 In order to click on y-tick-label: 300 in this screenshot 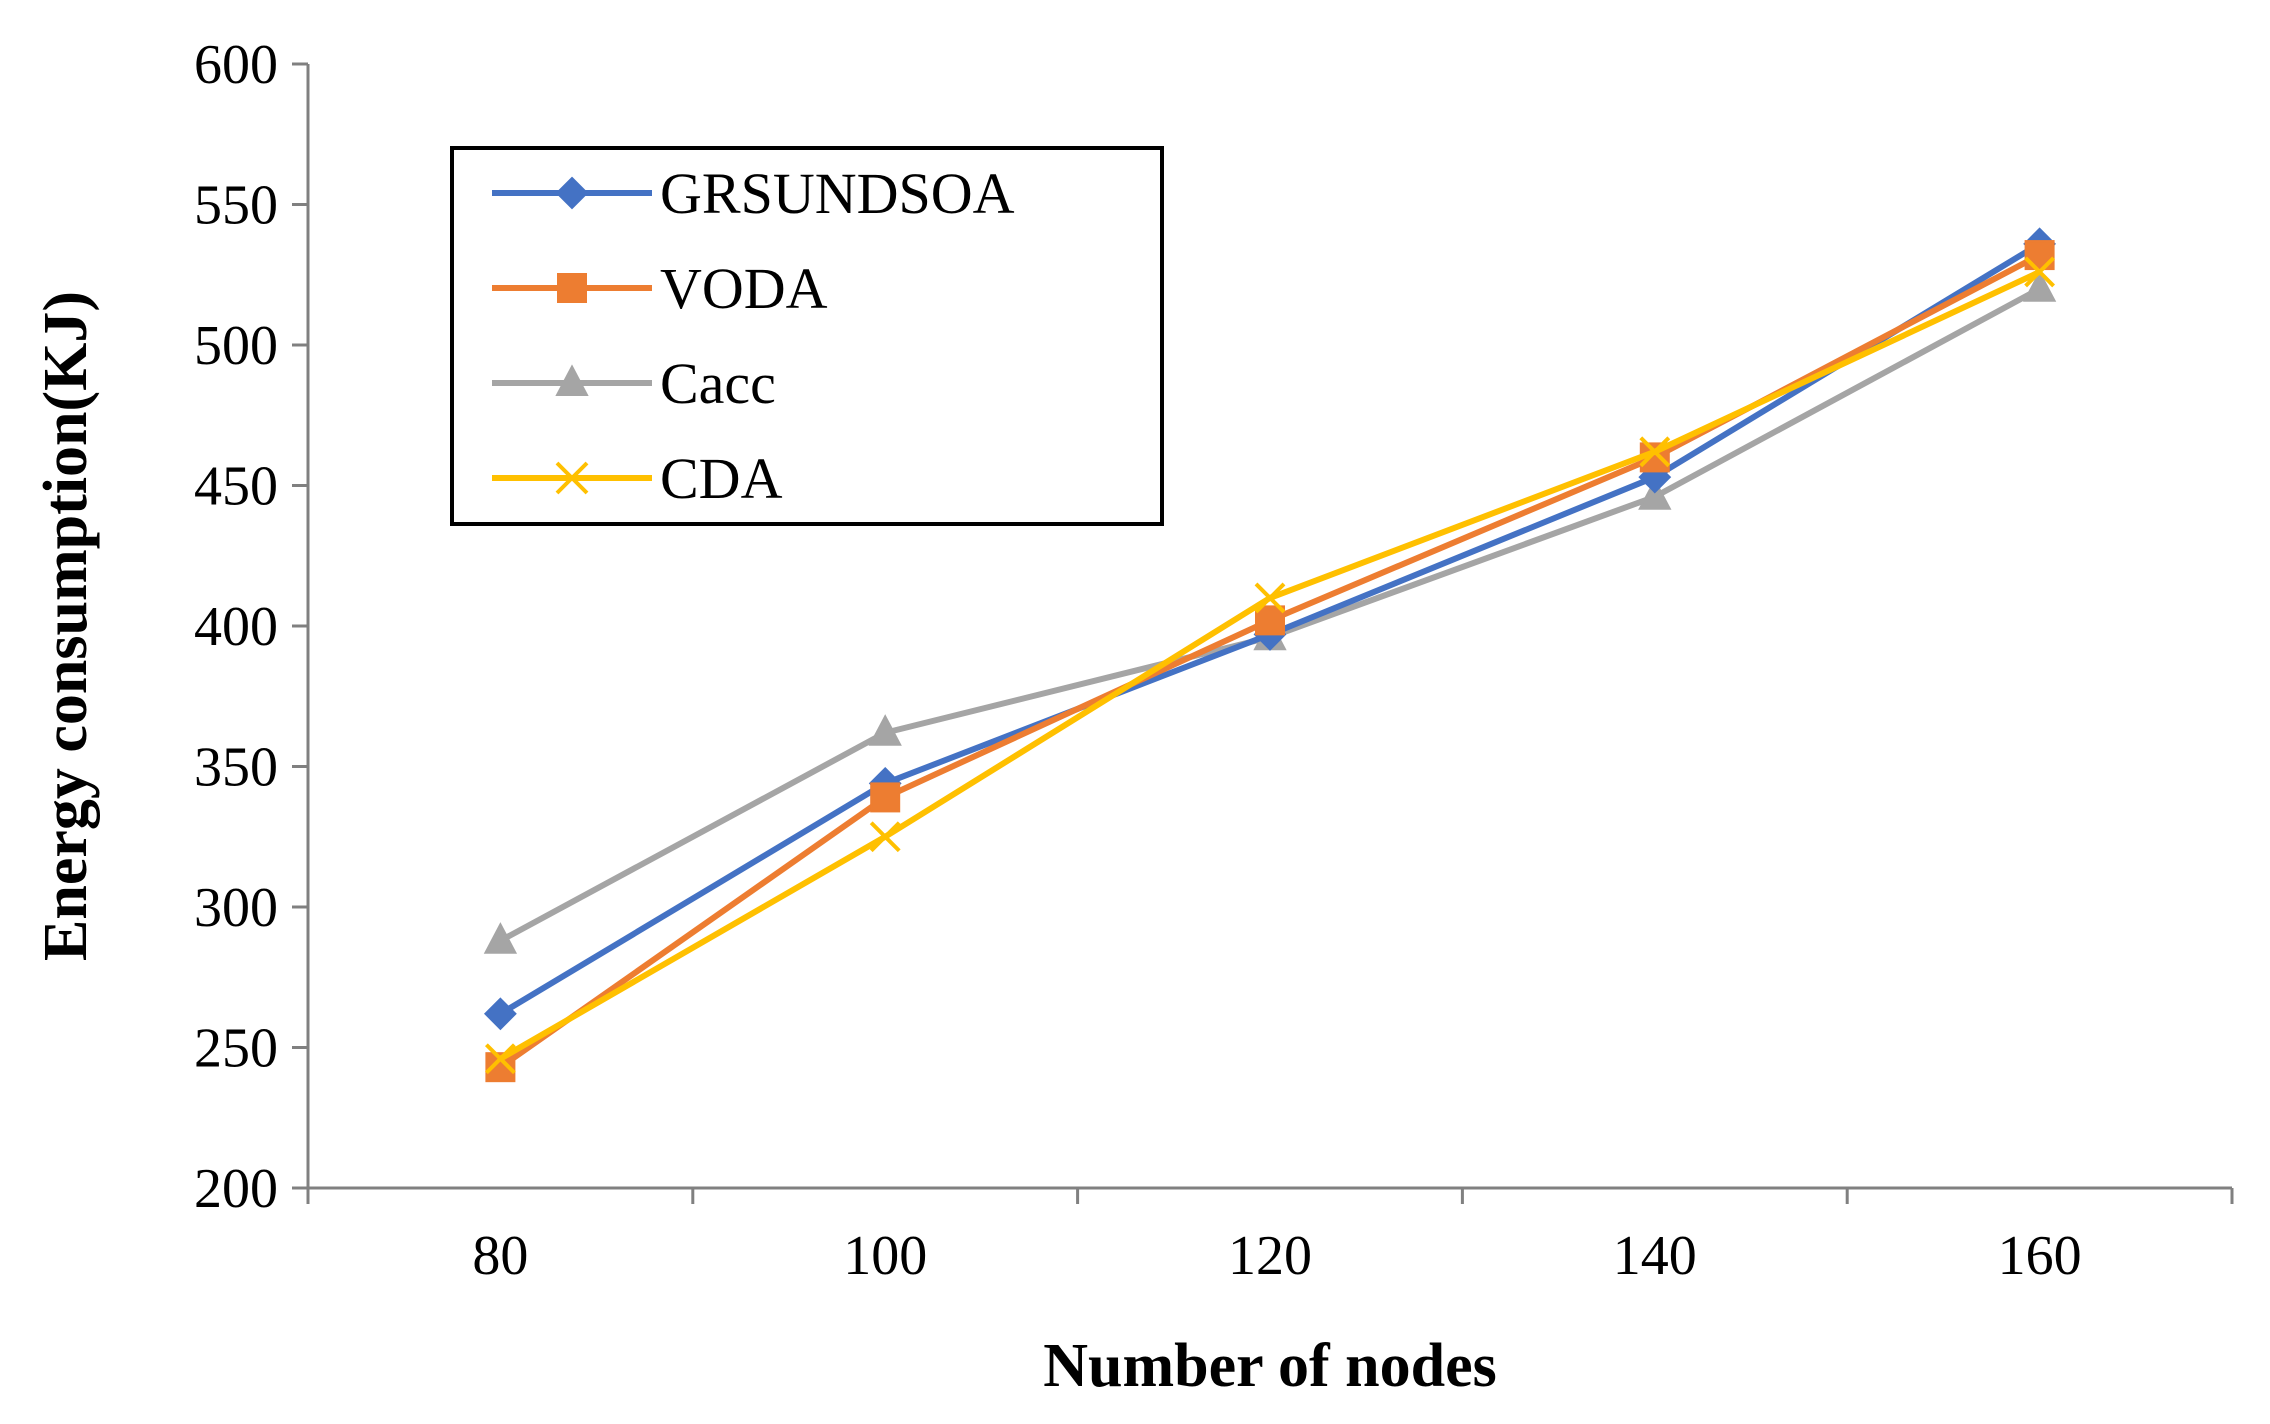, I will do `click(236, 908)`.